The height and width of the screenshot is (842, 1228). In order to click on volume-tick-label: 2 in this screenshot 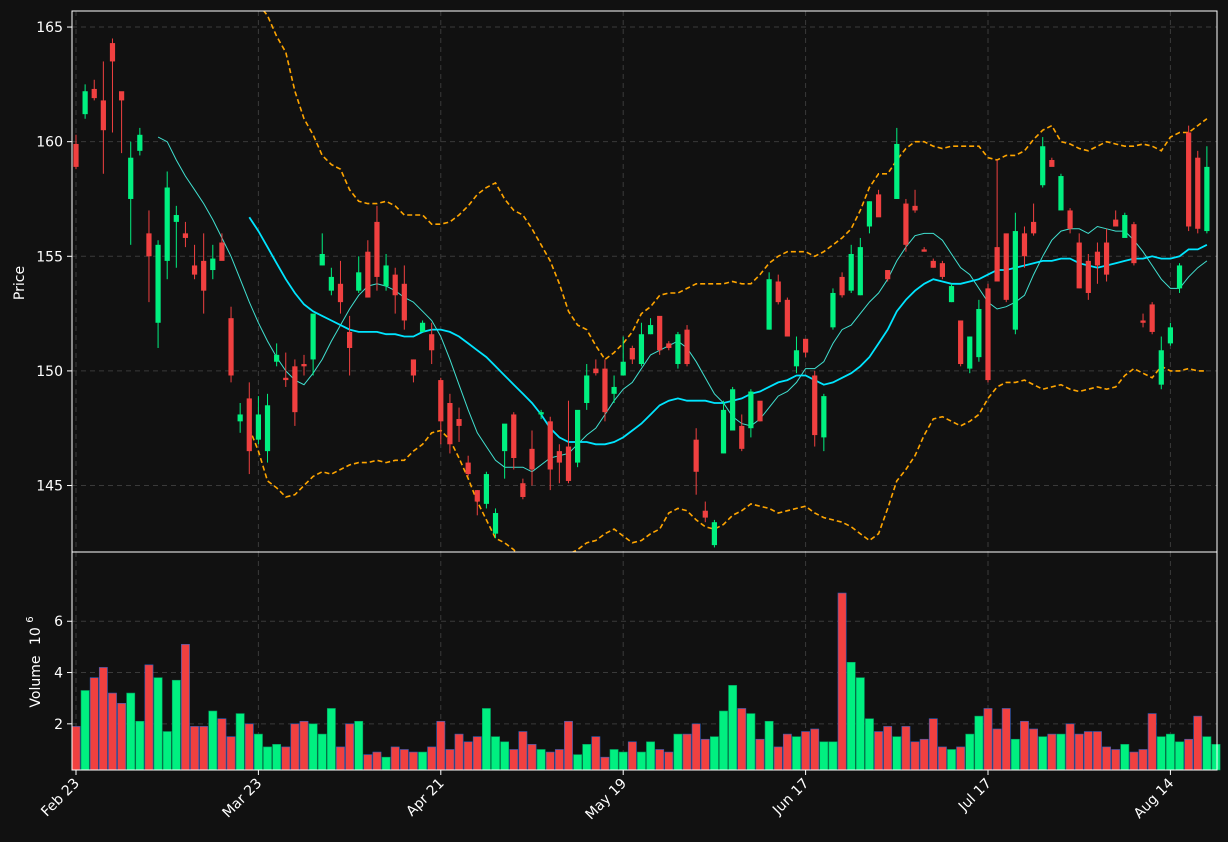, I will do `click(58, 725)`.